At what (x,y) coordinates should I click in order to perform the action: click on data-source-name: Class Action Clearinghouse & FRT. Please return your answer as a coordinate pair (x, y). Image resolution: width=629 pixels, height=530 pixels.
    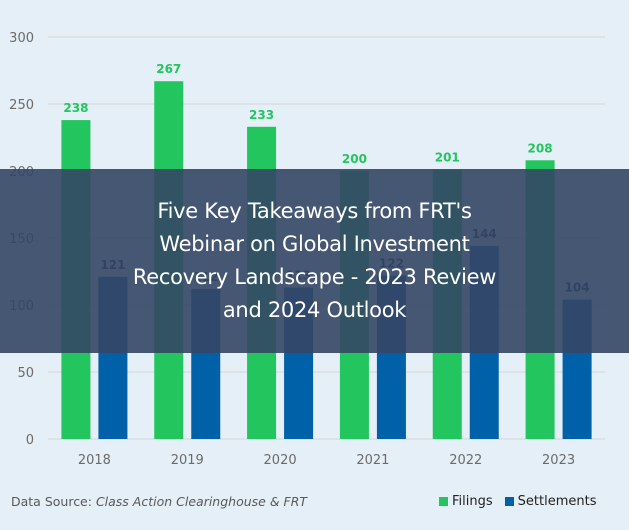
    Looking at the image, I should click on (201, 501).